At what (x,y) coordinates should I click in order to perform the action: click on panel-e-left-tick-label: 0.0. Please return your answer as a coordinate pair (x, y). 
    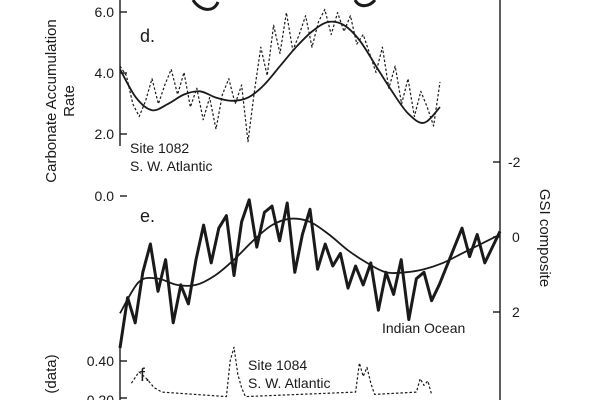
    Looking at the image, I should click on (105, 196).